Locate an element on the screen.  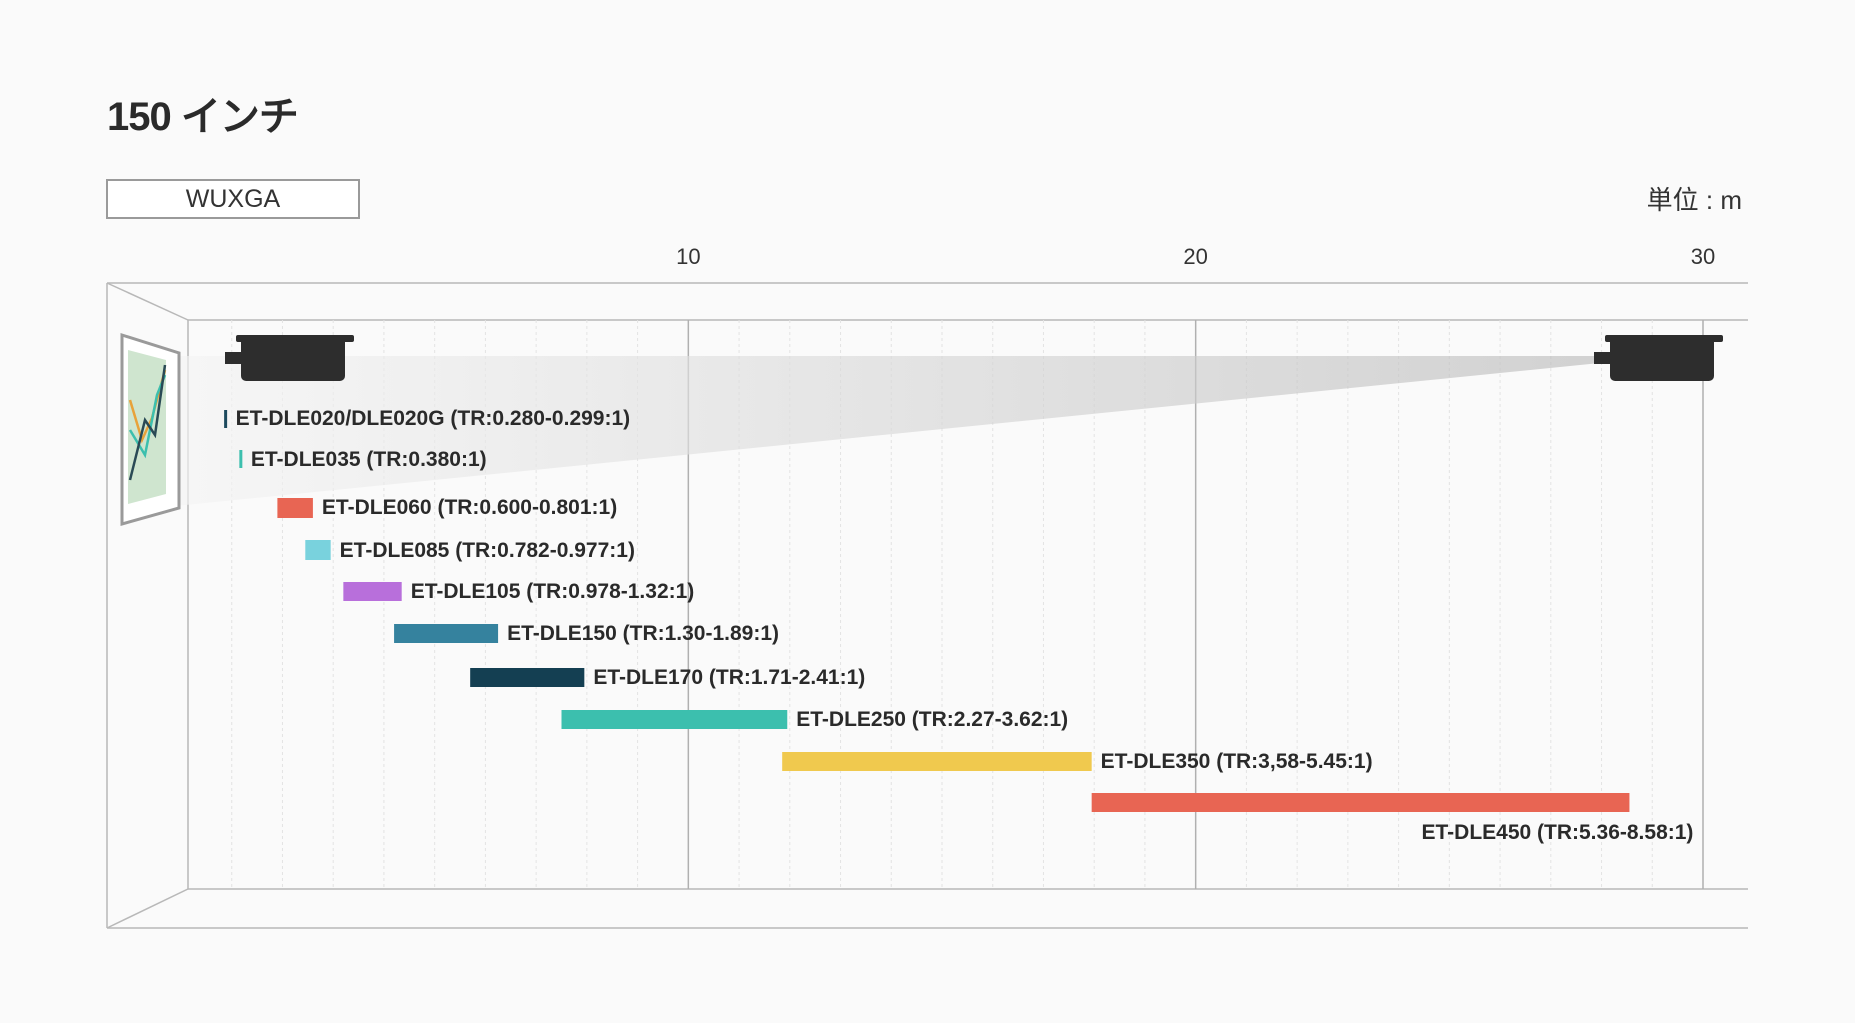
bar-label: ET-DLE085 (TR:0.782-0.977:1) is located at coordinates (487, 550).